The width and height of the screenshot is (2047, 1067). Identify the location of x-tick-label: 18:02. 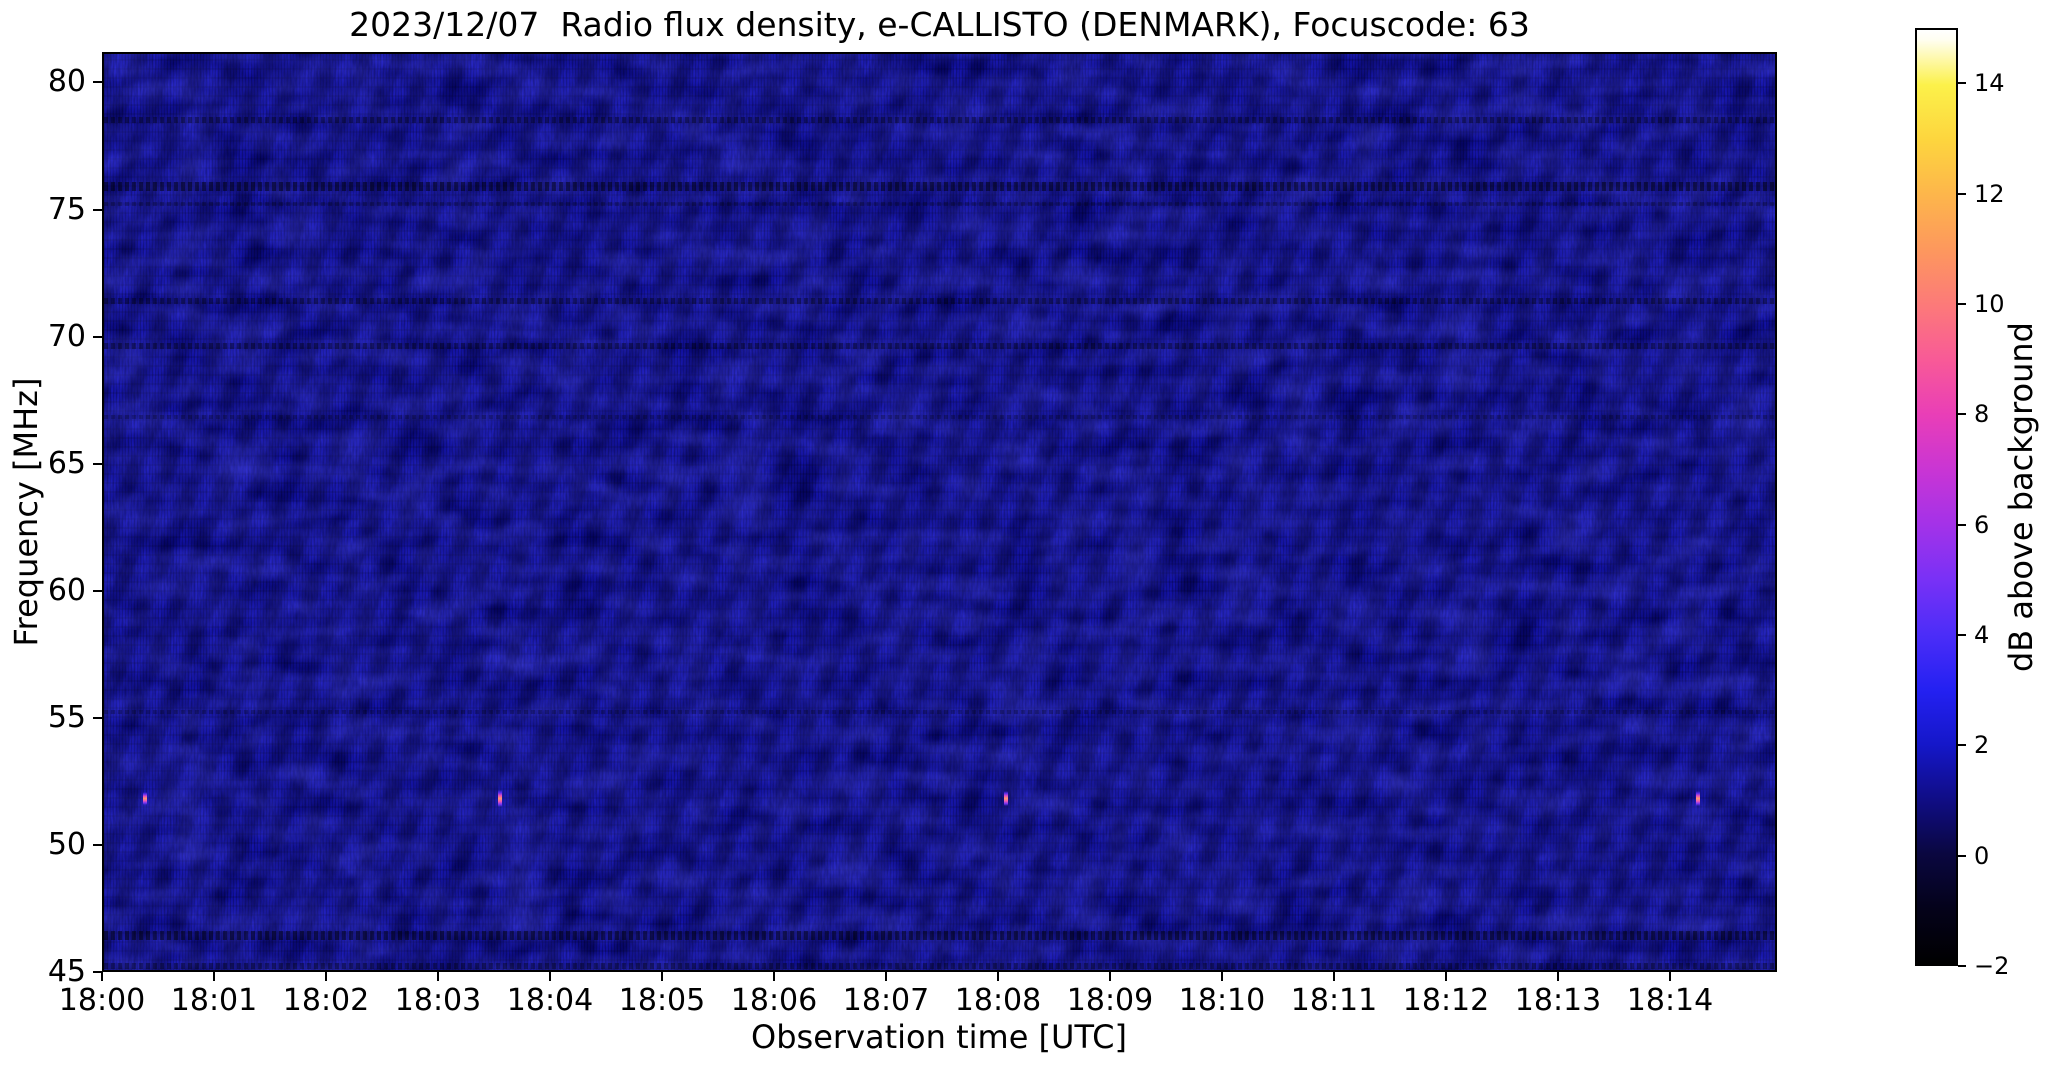
(326, 1000).